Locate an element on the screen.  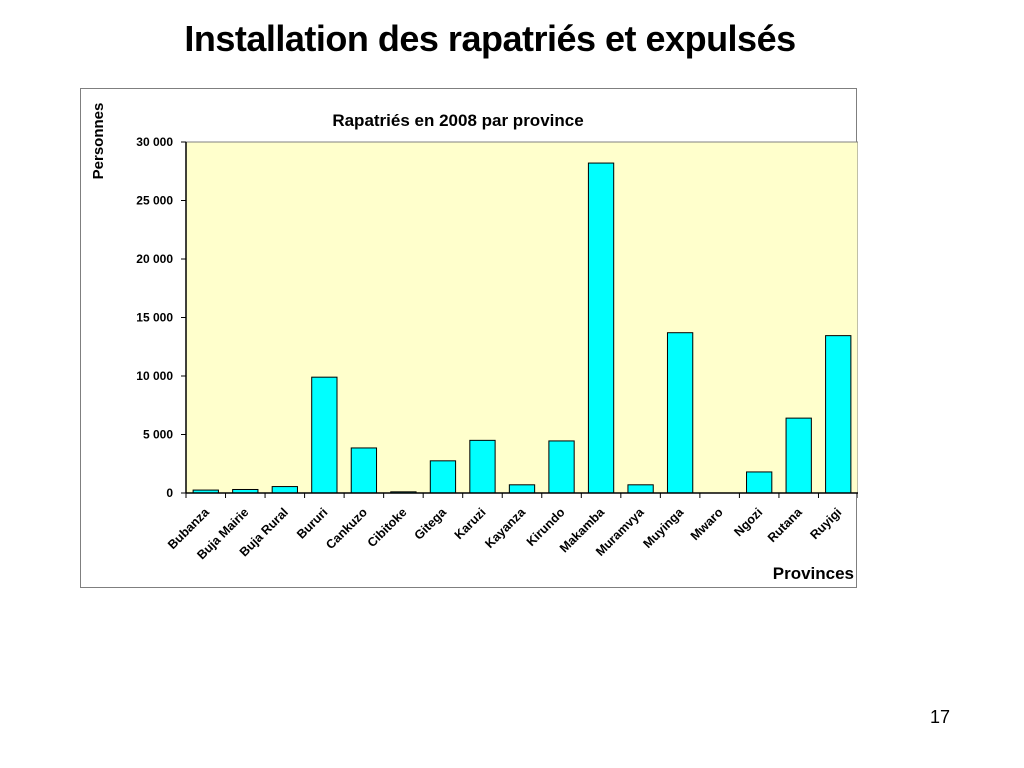
y-tick-label: 10 000 is located at coordinates (154, 376).